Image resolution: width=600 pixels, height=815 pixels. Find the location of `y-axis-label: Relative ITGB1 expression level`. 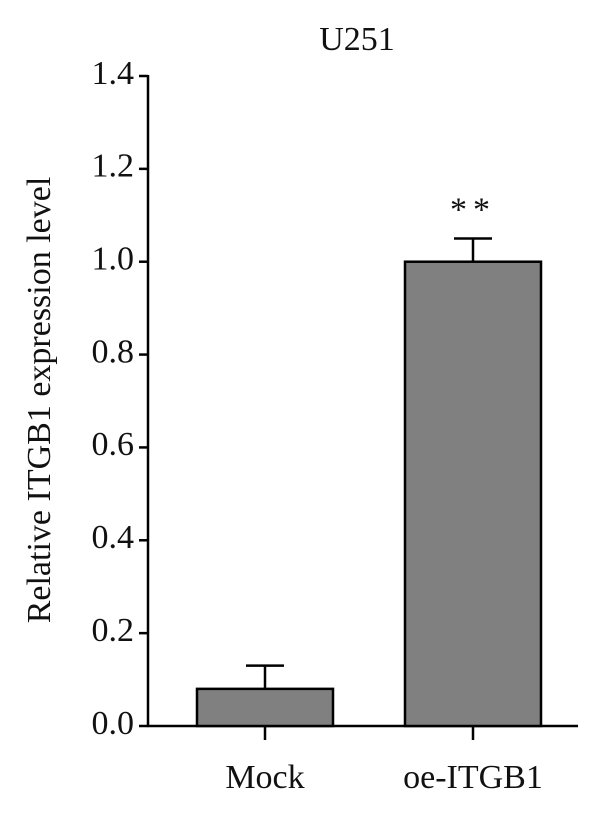

y-axis-label: Relative ITGB1 expression level is located at coordinates (39, 400).